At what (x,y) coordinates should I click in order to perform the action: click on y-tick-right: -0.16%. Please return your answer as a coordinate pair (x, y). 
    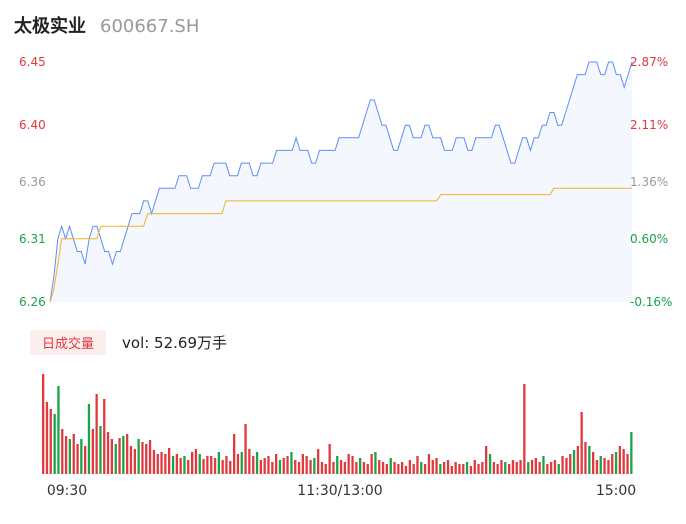
    Looking at the image, I should click on (651, 302).